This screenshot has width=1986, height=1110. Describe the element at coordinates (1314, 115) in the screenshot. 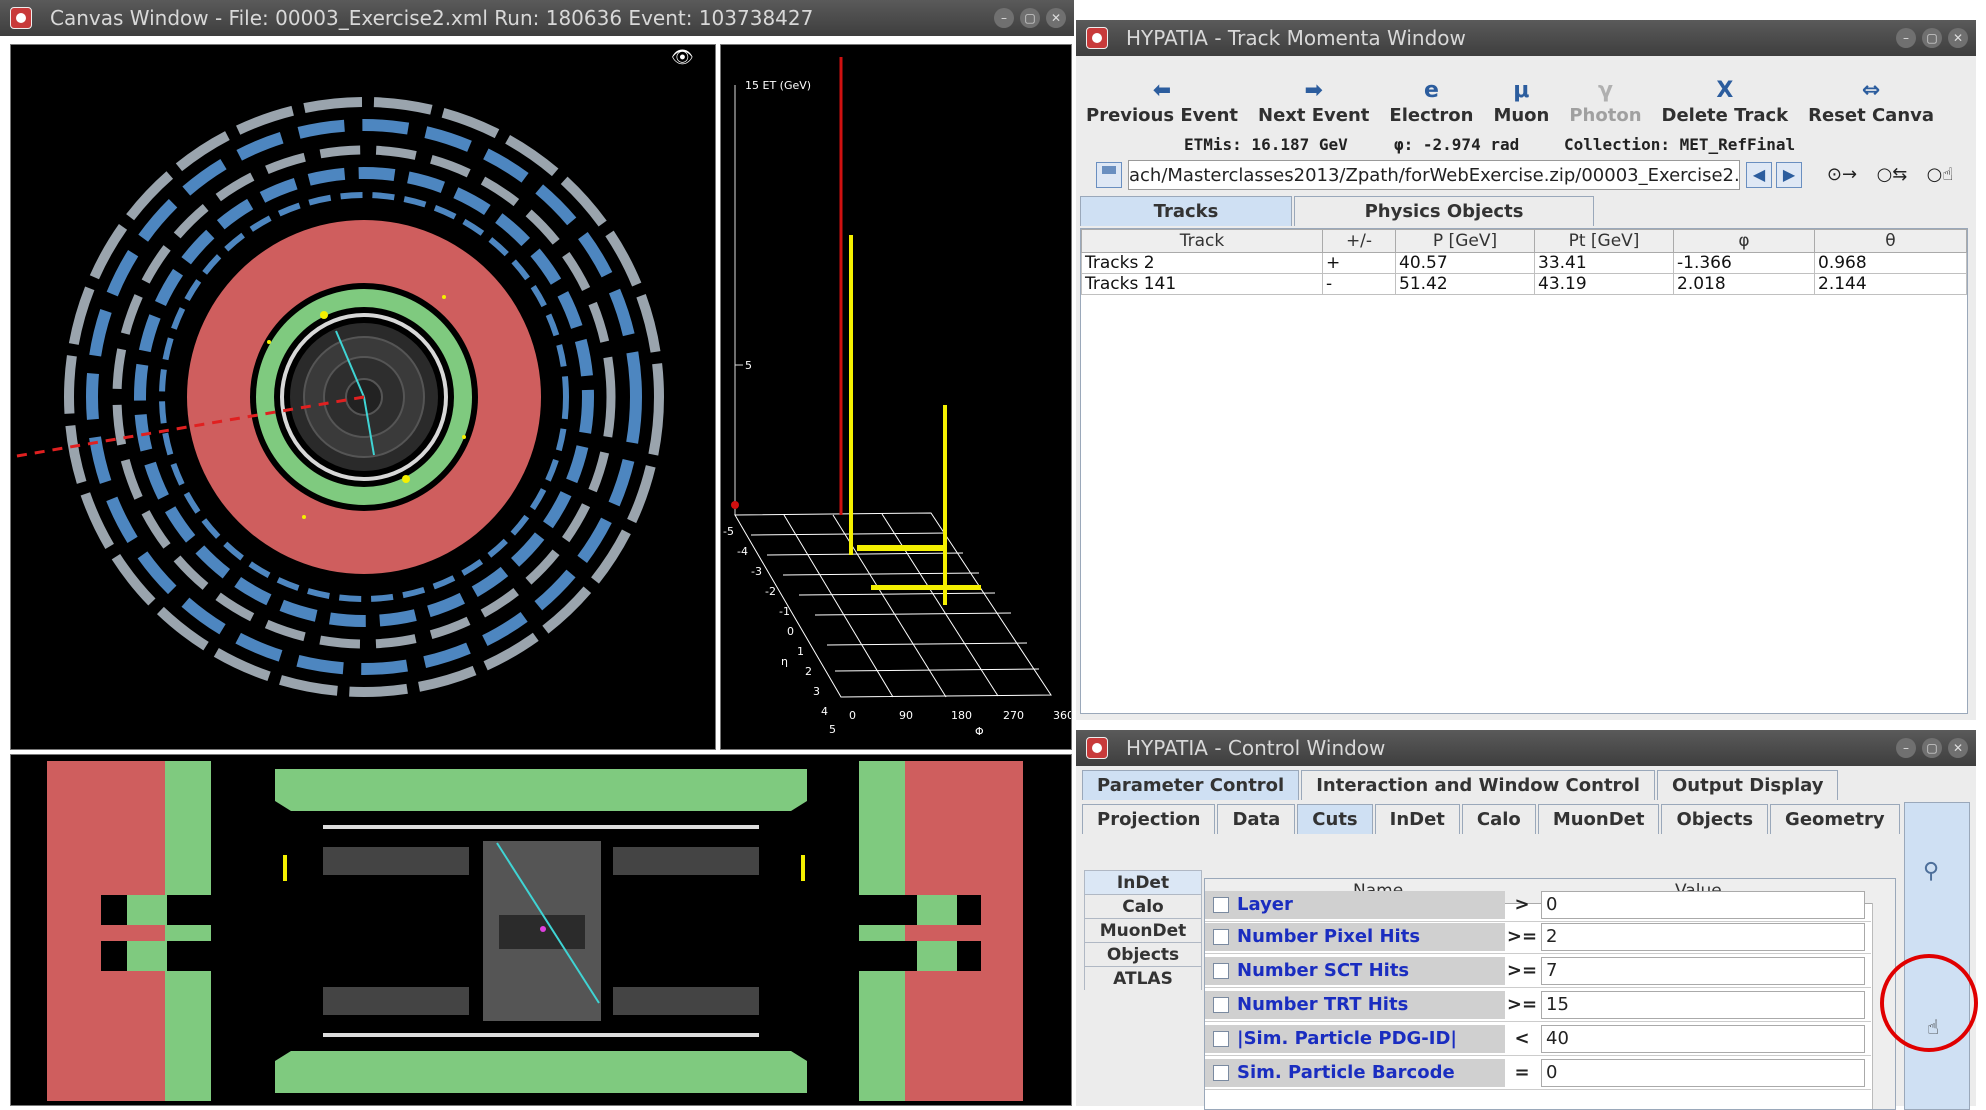

I see `next-event-label: Next Event` at that location.